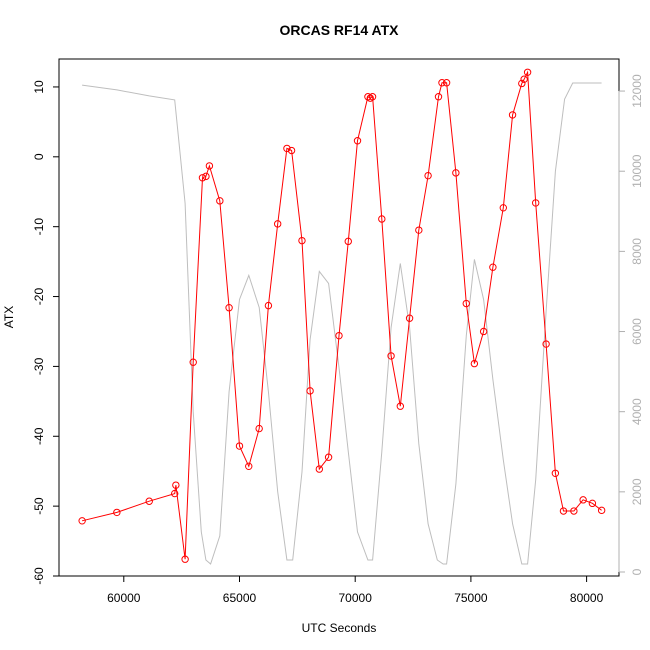 The image size is (650, 650). What do you see at coordinates (356, 598) in the screenshot?
I see `x-tick-label: 70000` at bounding box center [356, 598].